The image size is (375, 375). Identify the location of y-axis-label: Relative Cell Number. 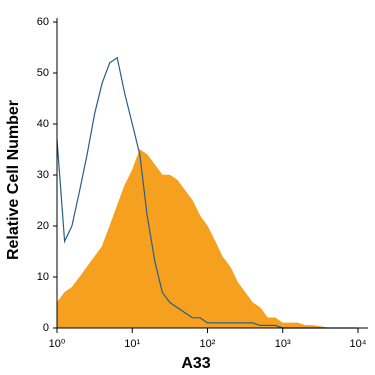
(13, 180).